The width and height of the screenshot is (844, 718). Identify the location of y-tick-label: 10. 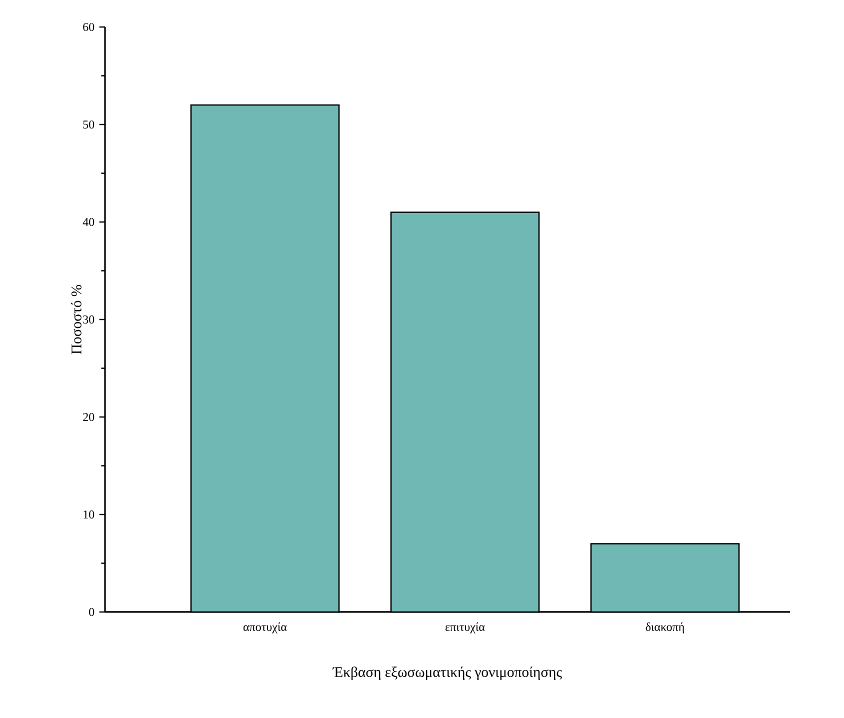
(89, 514).